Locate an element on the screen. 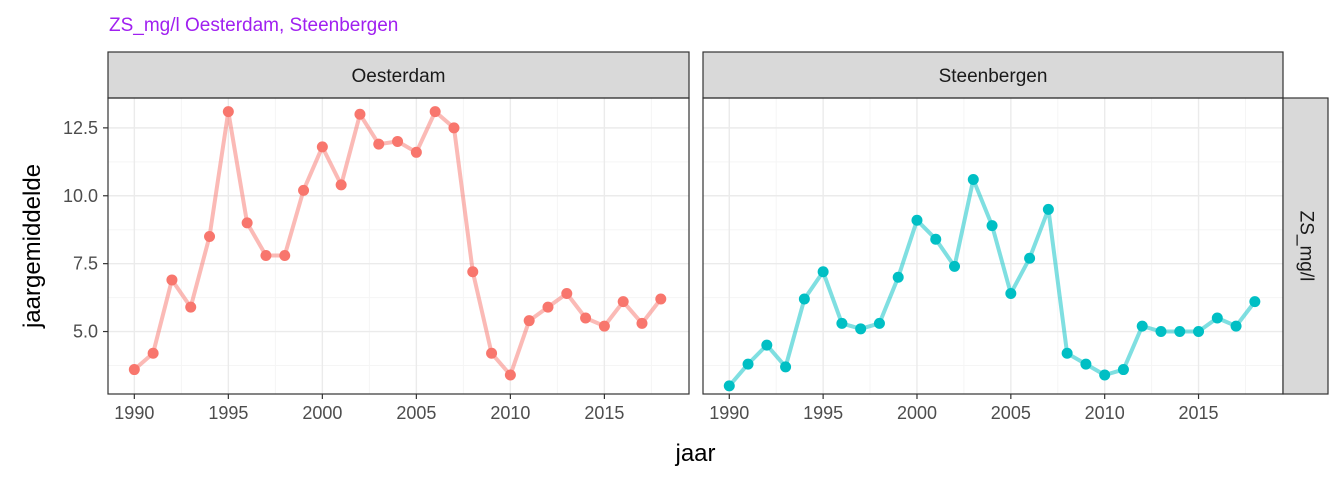 The height and width of the screenshot is (480, 1344). row-strip: ZS_mg/l is located at coordinates (1305, 246).